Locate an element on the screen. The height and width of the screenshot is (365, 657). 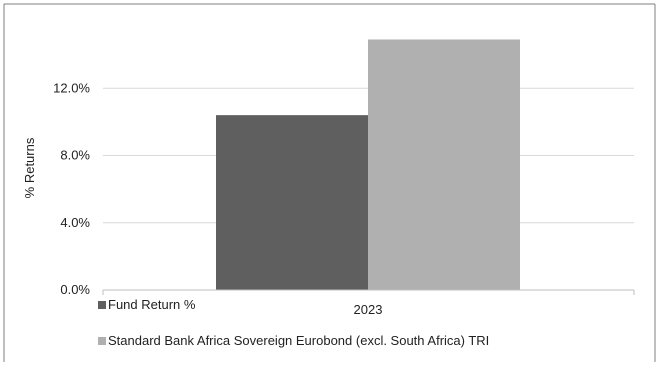
y-tick-label: 12.0% is located at coordinates (71, 87).